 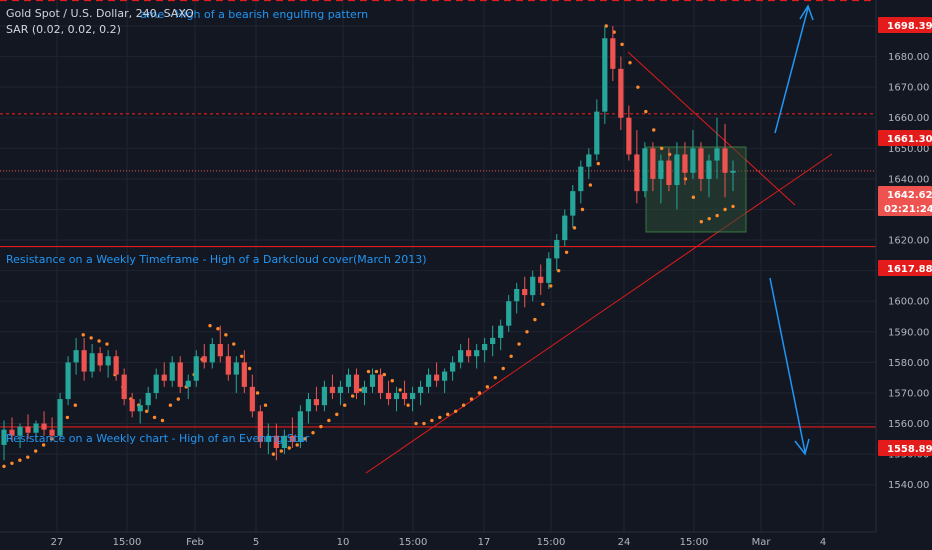 I want to click on time-axis, so click(x=466, y=541).